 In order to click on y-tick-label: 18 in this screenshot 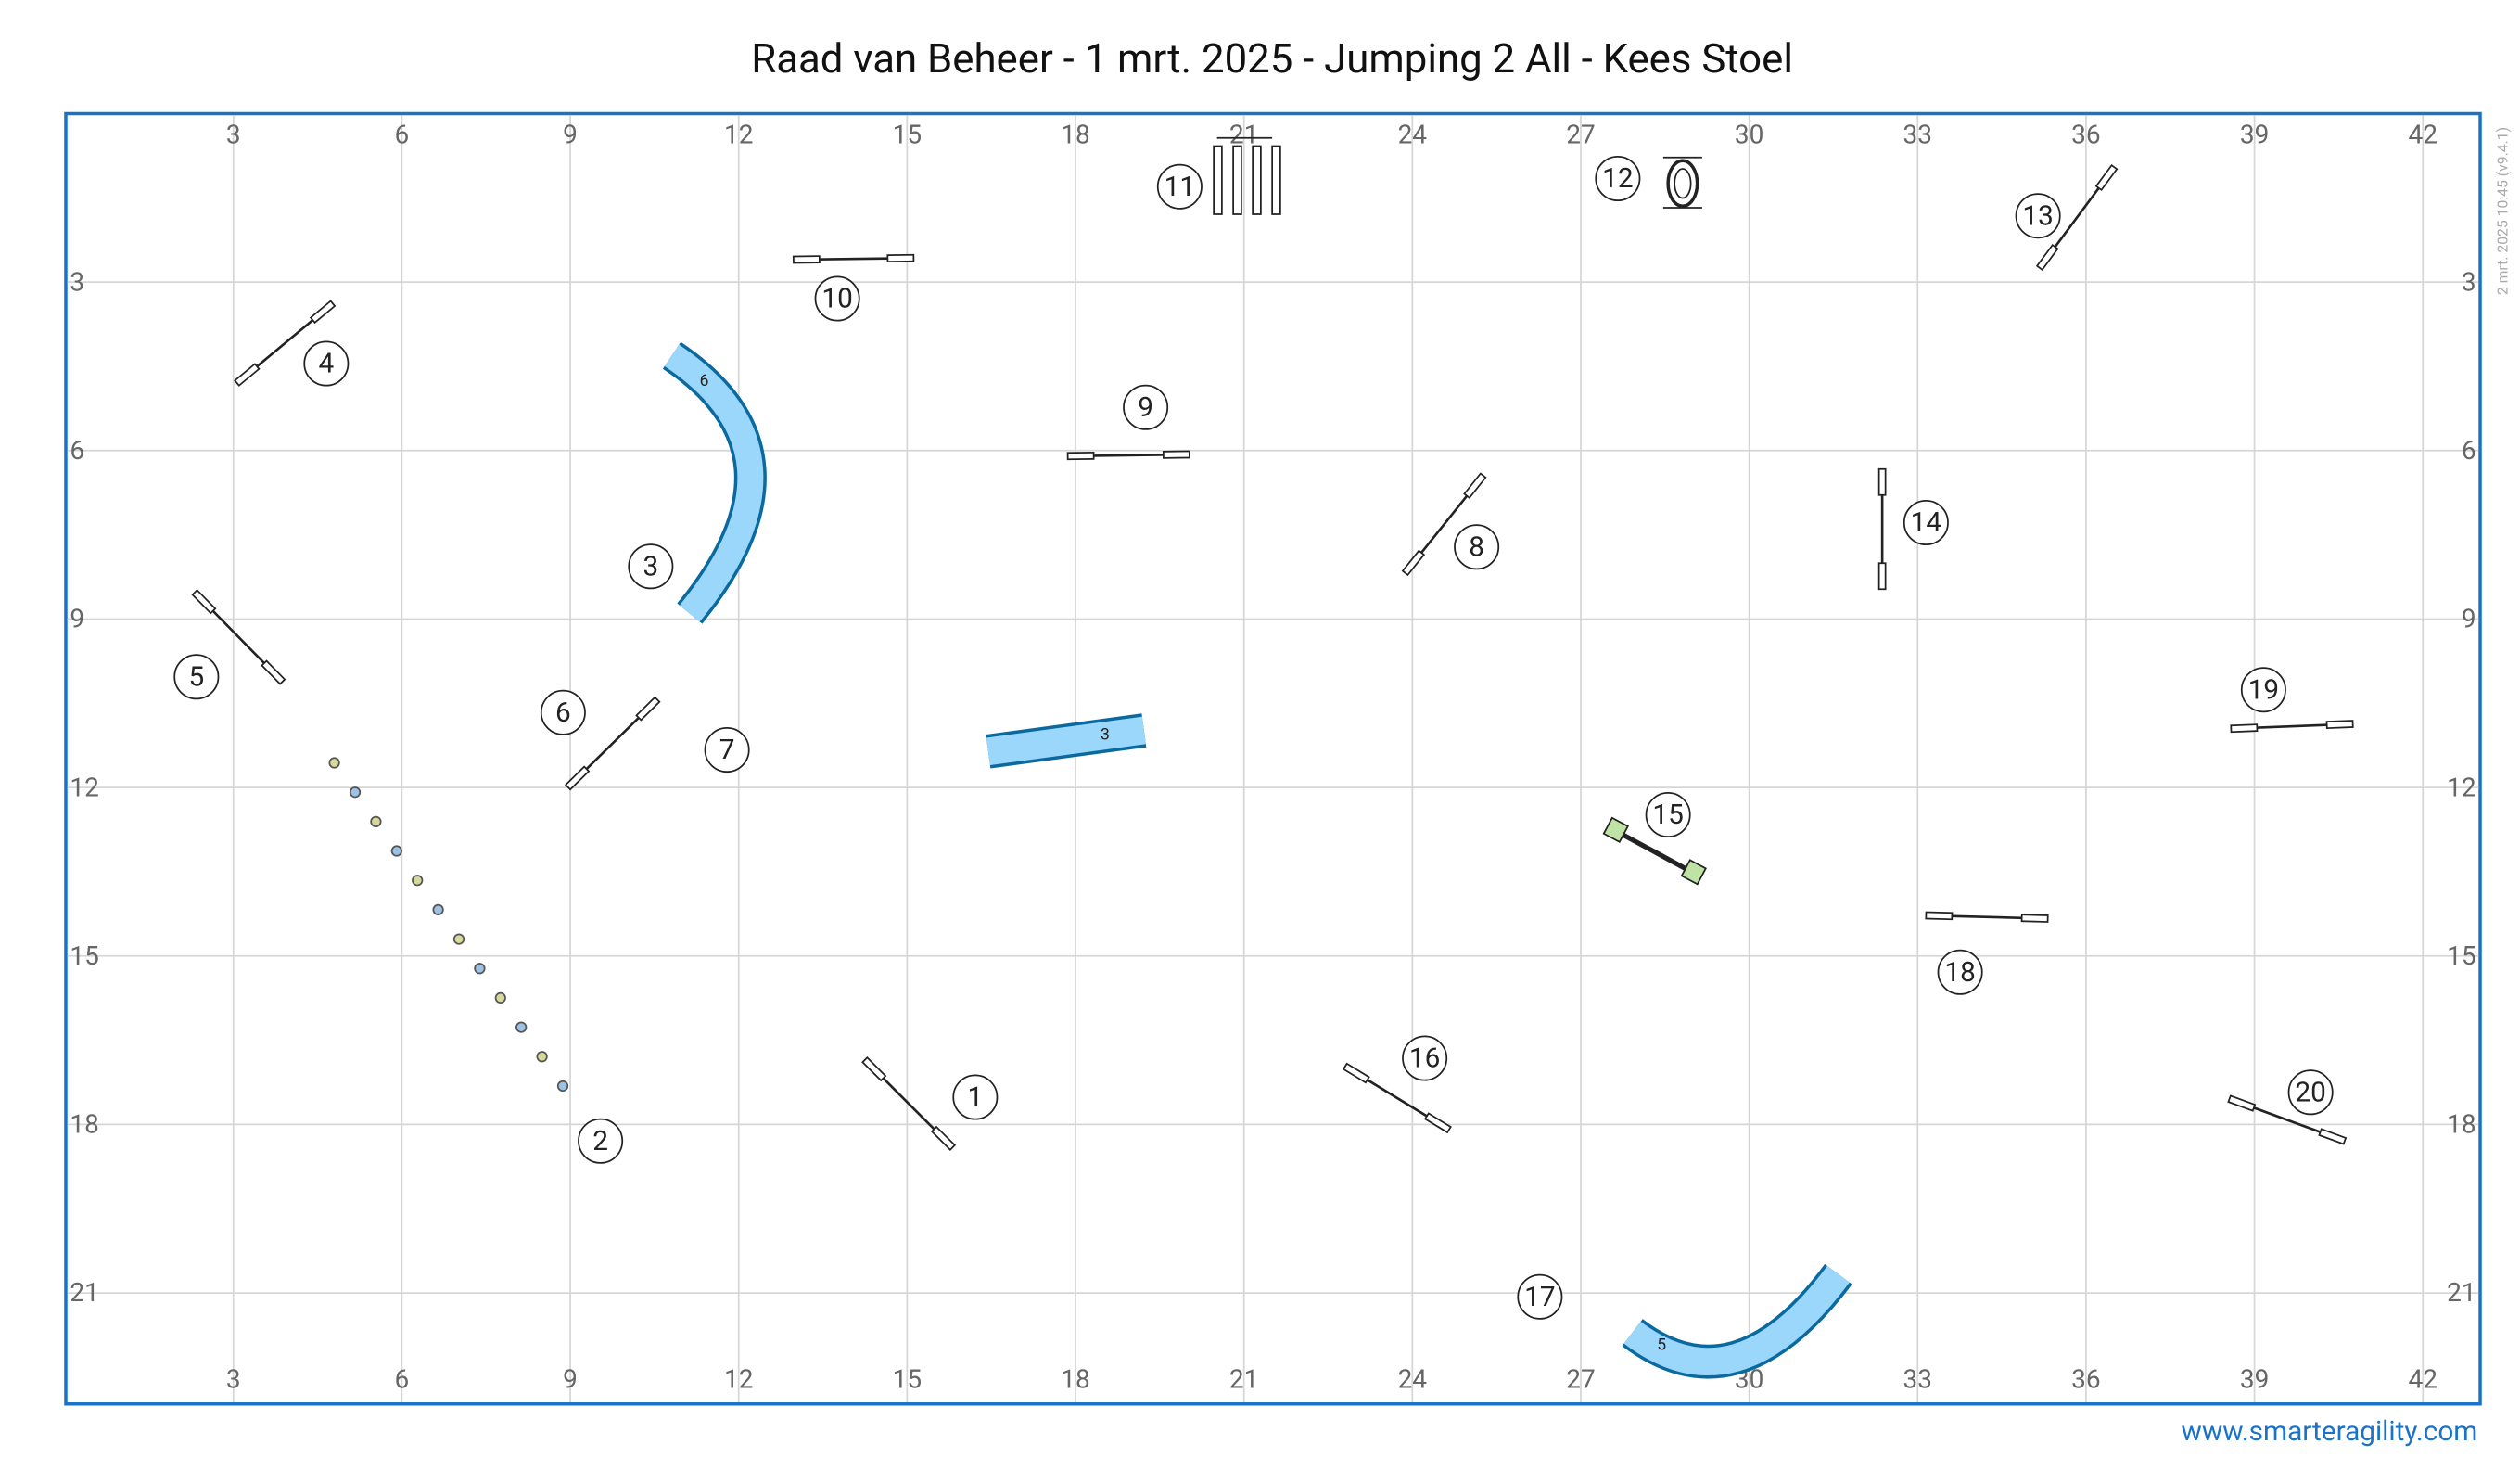, I will do `click(84, 1124)`.